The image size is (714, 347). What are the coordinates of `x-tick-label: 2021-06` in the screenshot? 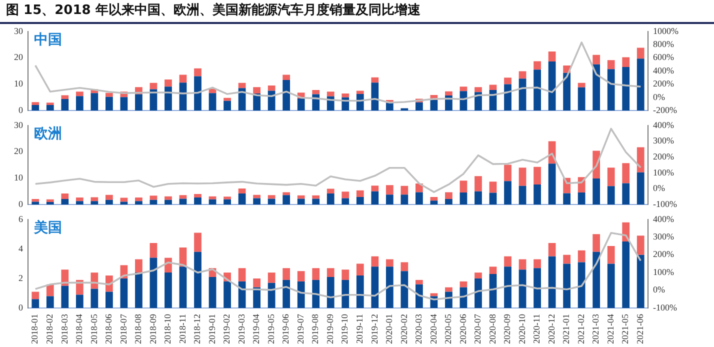 It's located at (639, 329).